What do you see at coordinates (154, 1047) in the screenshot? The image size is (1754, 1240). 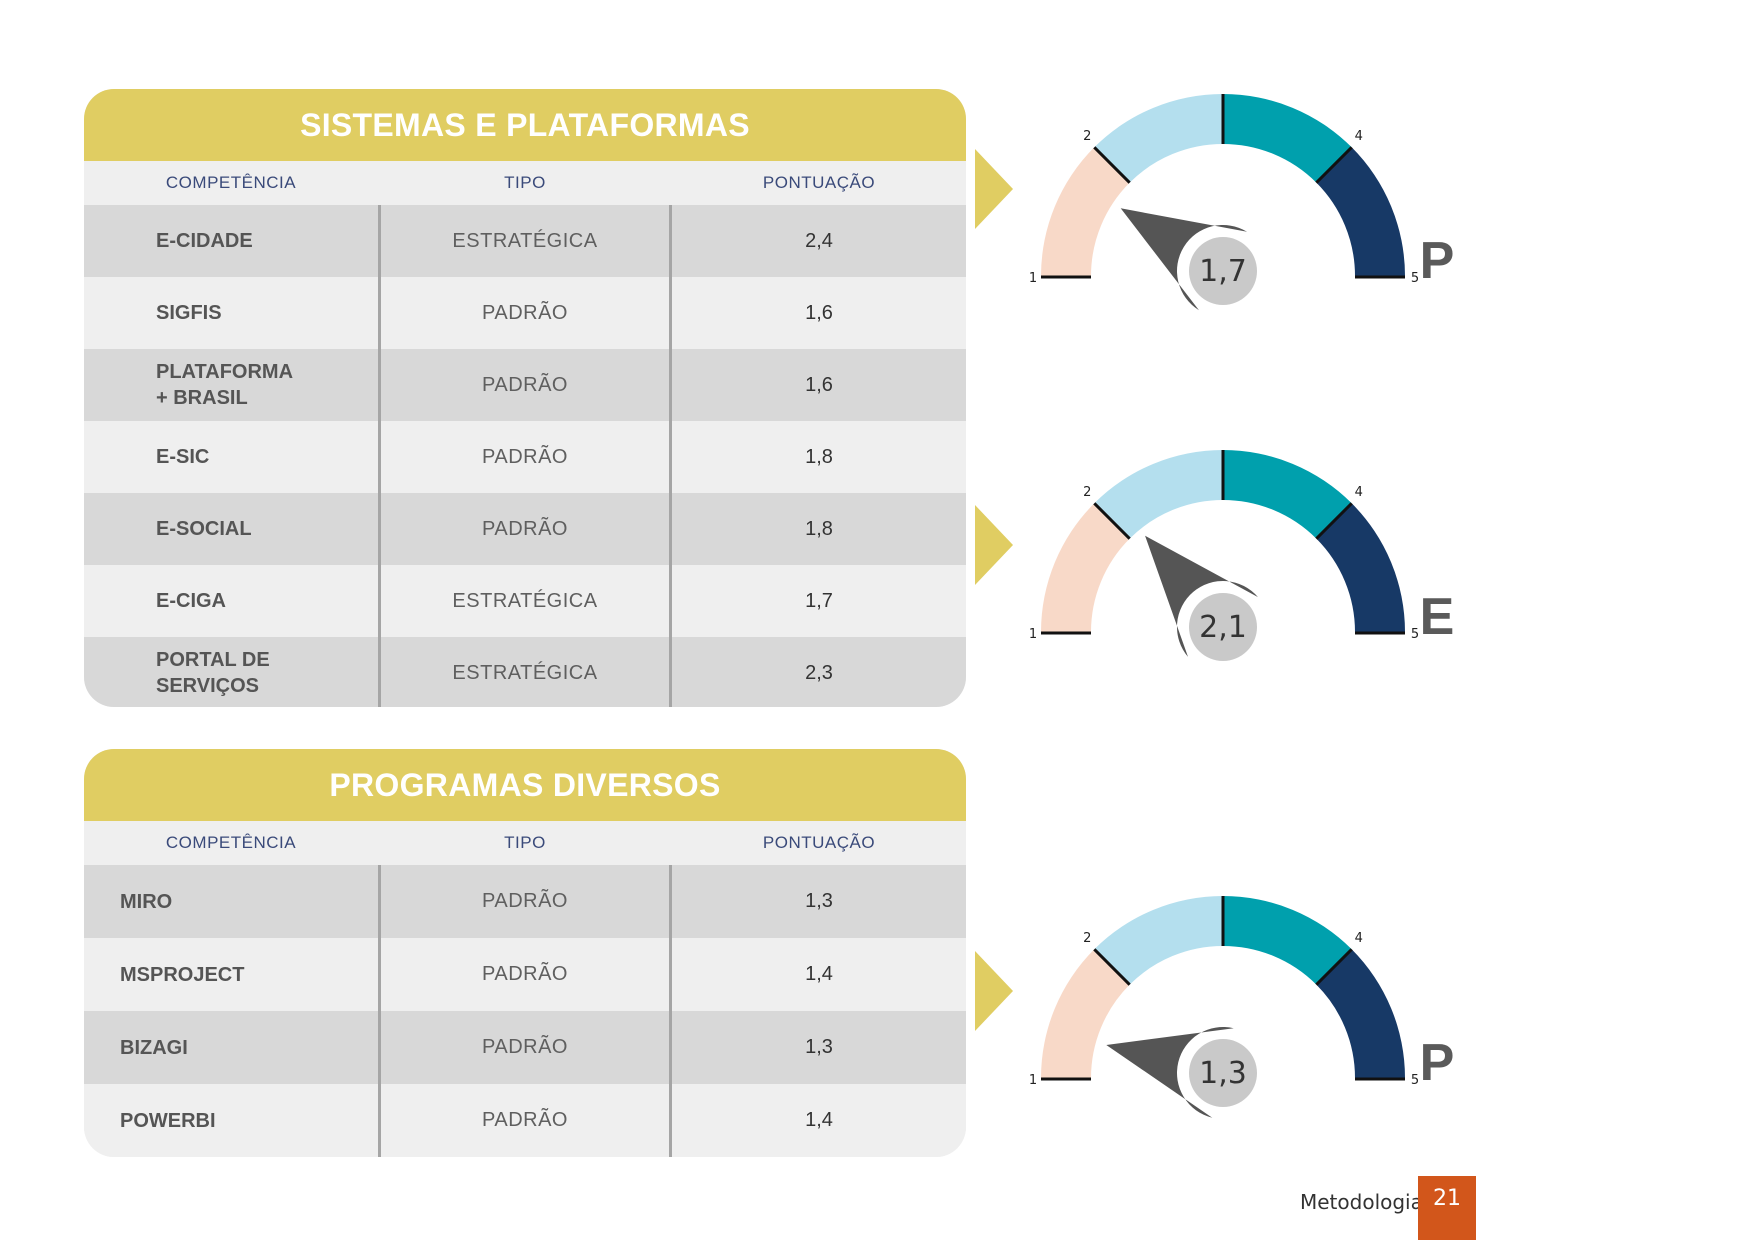 I see `cell-competencia: BIZAGI` at bounding box center [154, 1047].